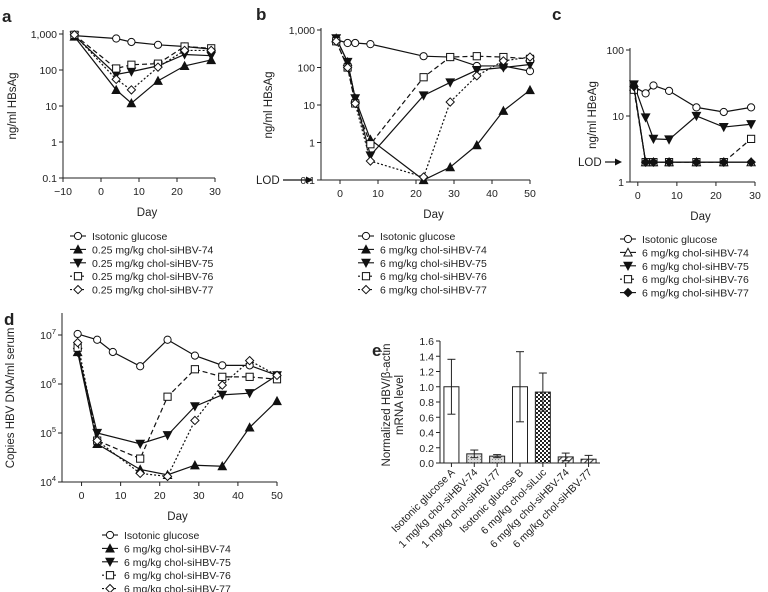  Describe the element at coordinates (129, 237) in the screenshot. I see `legend-label: Isotonic glucose` at that location.